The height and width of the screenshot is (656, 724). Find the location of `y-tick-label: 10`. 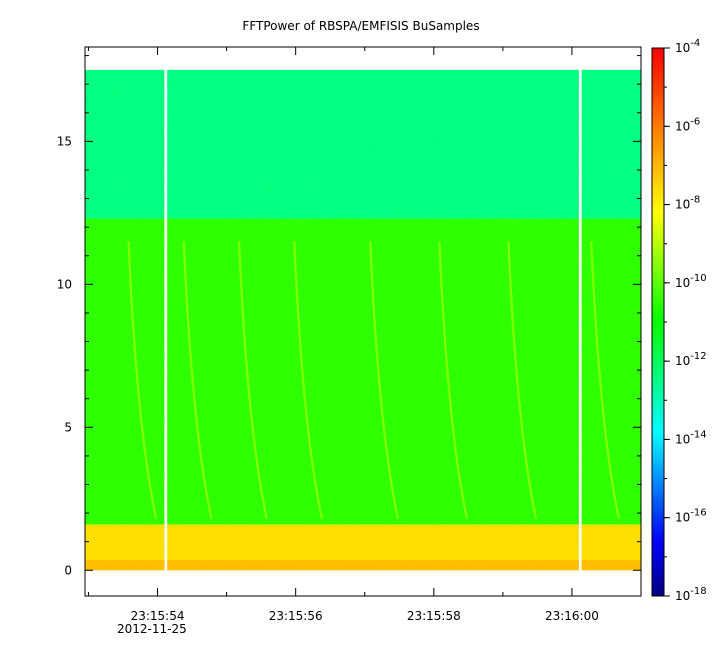

y-tick-label: 10 is located at coordinates (64, 284).